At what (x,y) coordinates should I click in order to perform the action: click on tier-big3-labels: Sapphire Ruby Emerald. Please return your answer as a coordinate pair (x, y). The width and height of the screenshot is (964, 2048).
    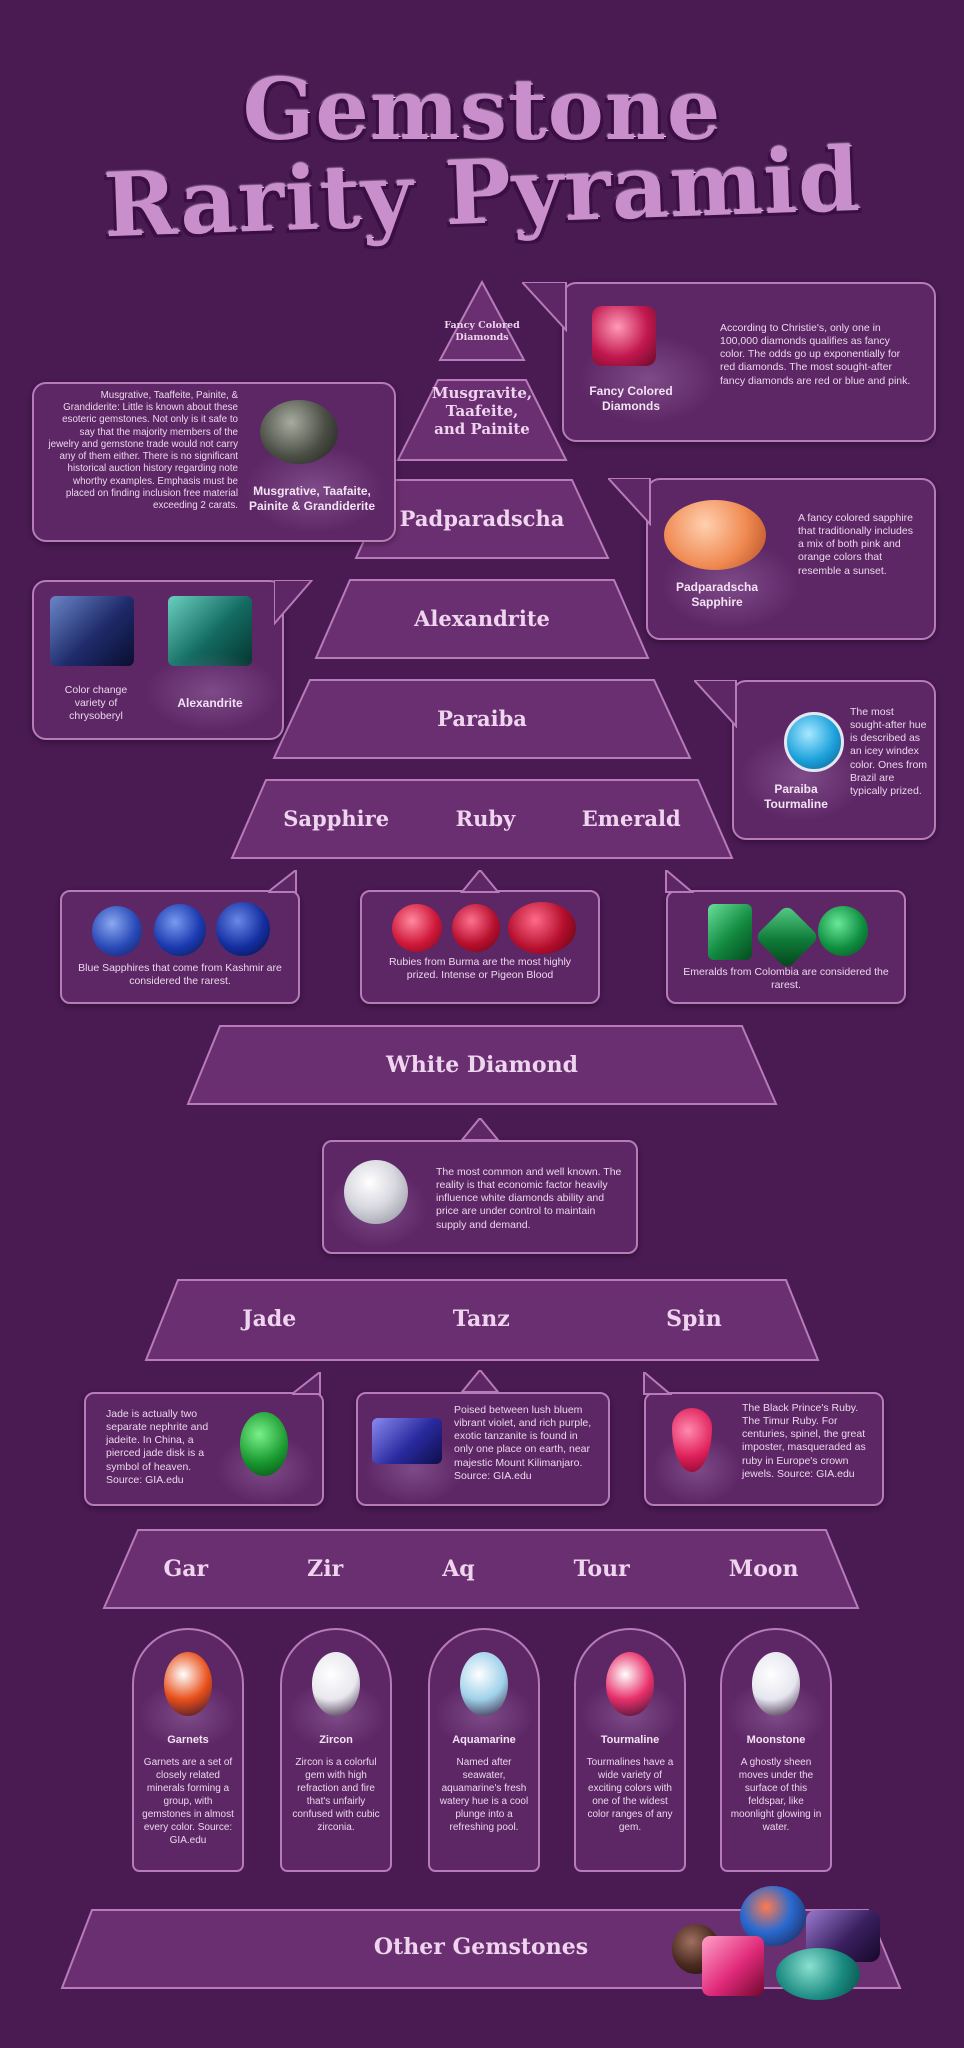
    Looking at the image, I should click on (482, 818).